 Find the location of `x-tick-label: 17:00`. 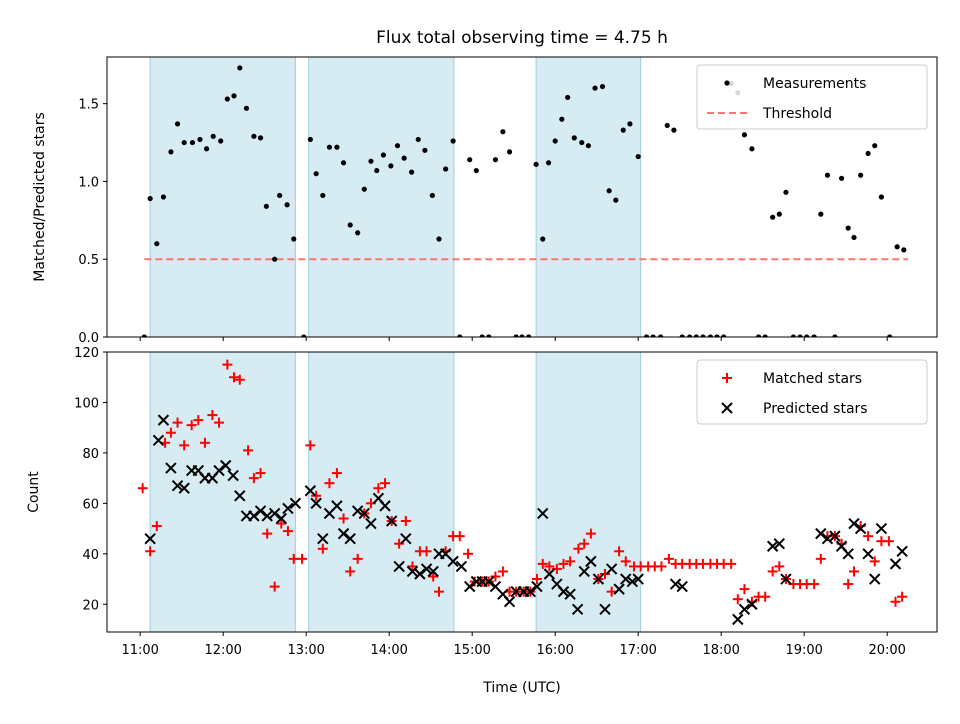

x-tick-label: 17:00 is located at coordinates (637, 650).